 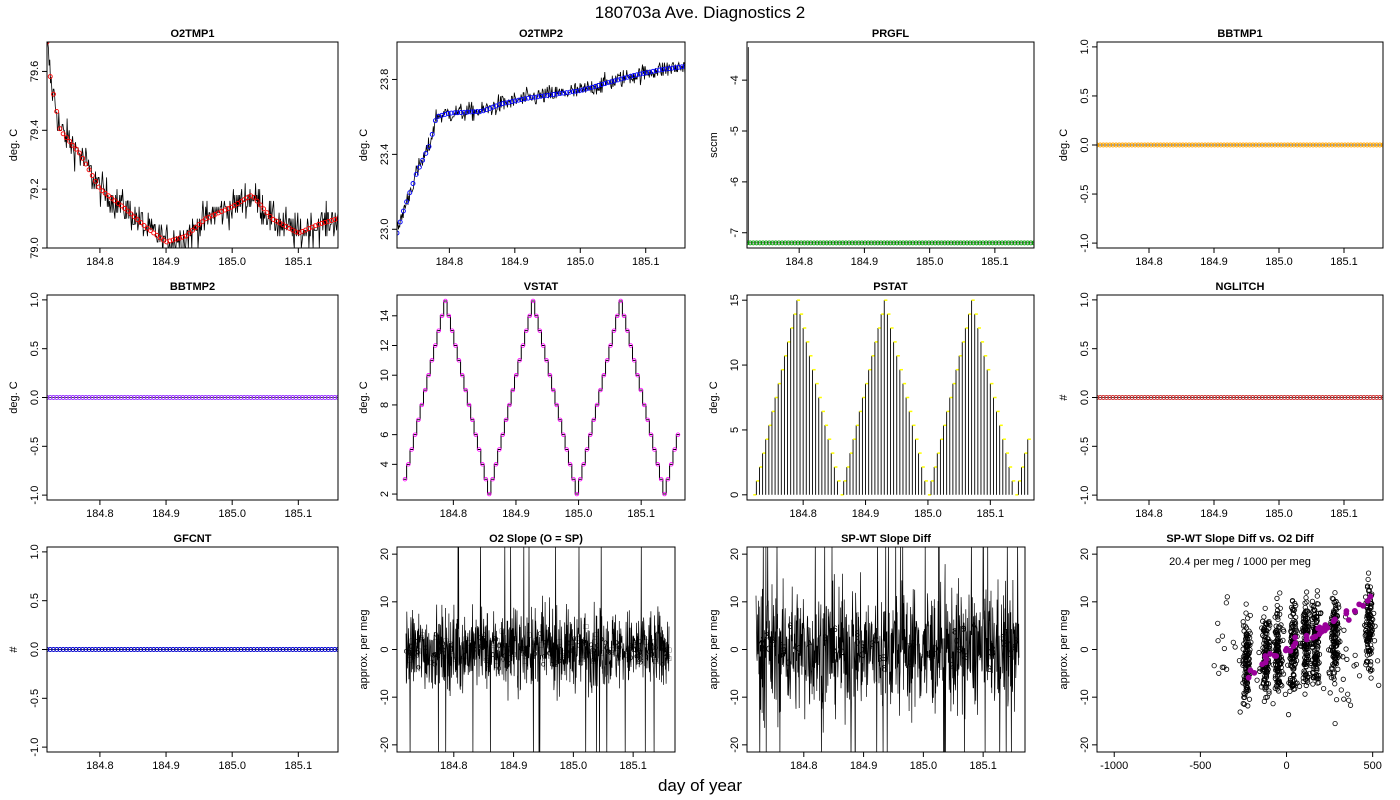 What do you see at coordinates (1014, 648) in the screenshot?
I see `avg-marker: 8` at bounding box center [1014, 648].